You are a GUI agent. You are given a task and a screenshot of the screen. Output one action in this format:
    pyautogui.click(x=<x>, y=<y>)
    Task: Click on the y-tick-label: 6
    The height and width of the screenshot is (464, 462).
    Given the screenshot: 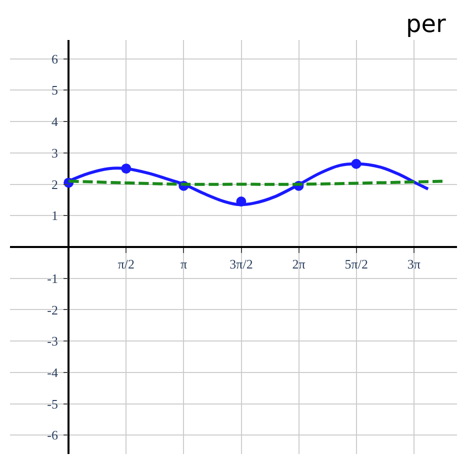 What is the action you would take?
    pyautogui.click(x=55, y=58)
    